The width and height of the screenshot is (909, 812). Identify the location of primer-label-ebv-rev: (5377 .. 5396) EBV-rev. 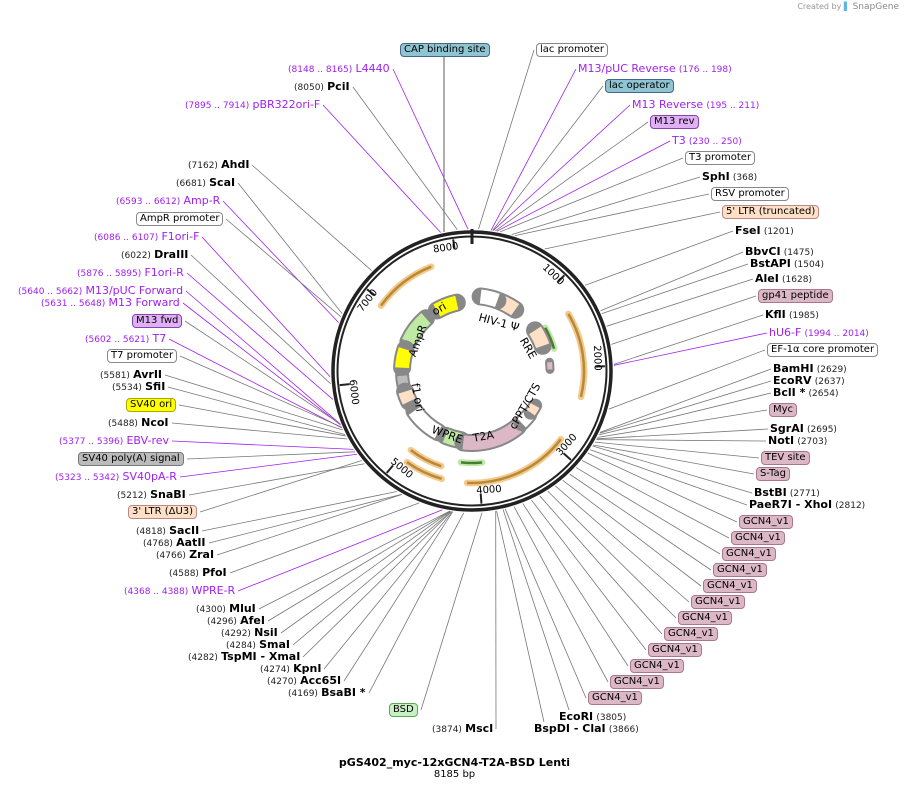
(114, 441).